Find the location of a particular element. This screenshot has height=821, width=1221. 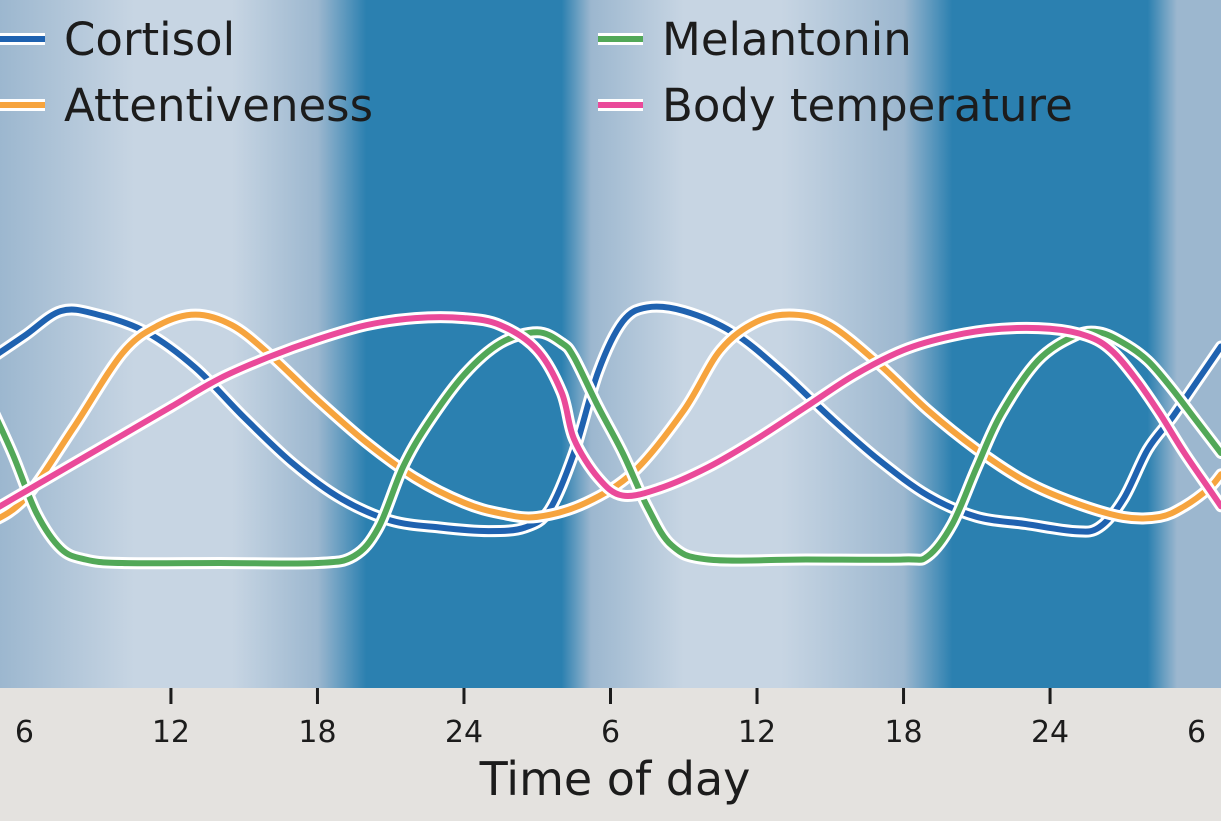

legend-label: Attentiveness is located at coordinates (218, 105).